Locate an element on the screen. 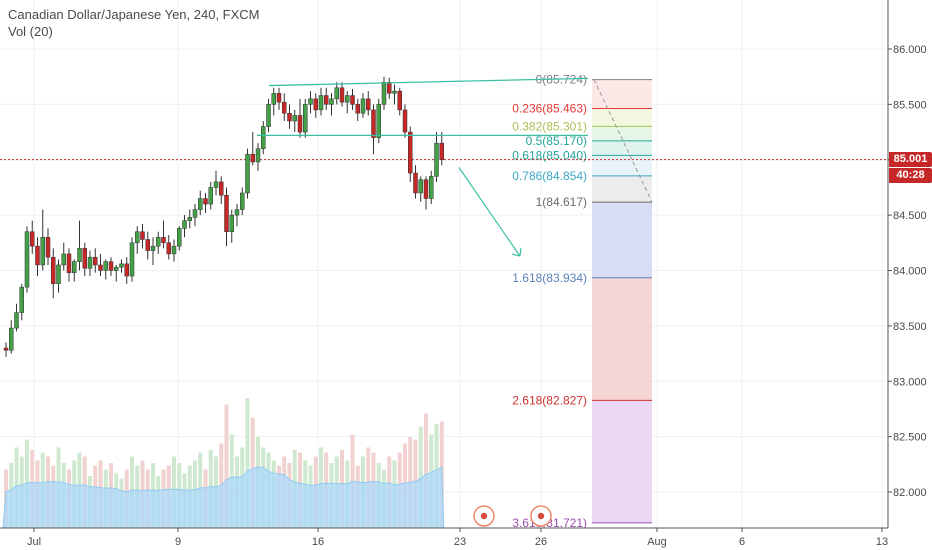  price-axis-background is located at coordinates (910, 275).